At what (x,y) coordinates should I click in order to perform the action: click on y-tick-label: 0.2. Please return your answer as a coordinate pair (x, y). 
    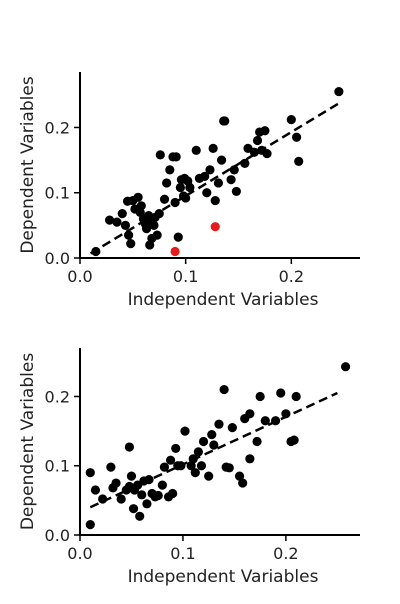
    Looking at the image, I should click on (57, 396).